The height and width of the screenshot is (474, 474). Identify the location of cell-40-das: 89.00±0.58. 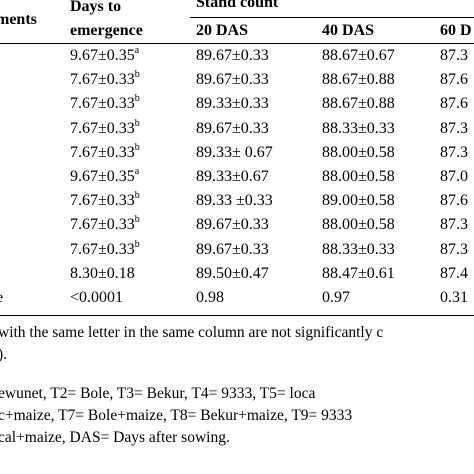
(358, 201).